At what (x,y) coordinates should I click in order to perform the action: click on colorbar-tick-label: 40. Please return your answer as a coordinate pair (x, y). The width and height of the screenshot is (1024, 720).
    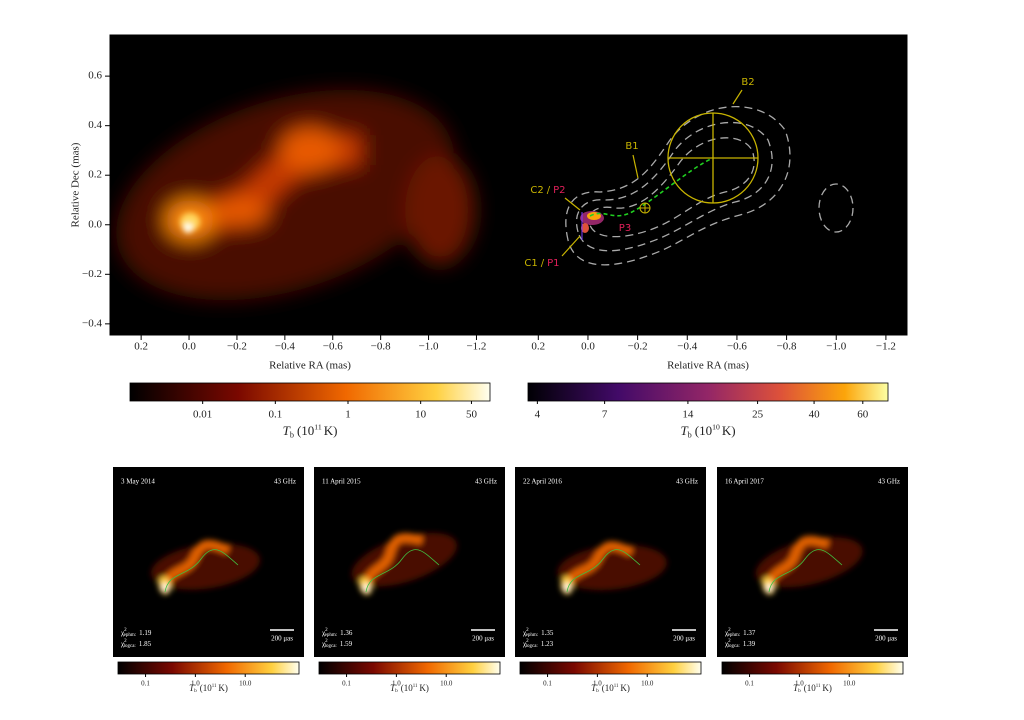
    Looking at the image, I should click on (815, 415).